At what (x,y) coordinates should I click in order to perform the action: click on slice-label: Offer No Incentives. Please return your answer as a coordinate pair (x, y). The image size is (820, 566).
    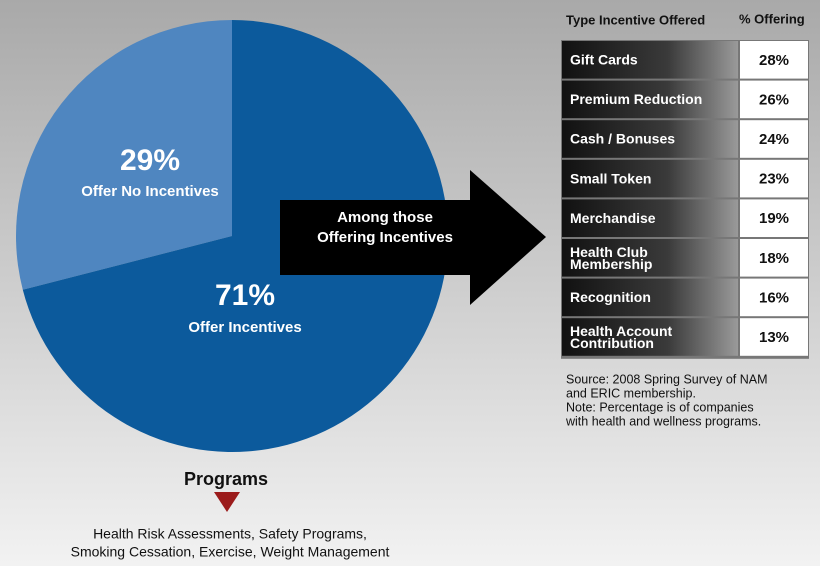
    Looking at the image, I should click on (150, 191).